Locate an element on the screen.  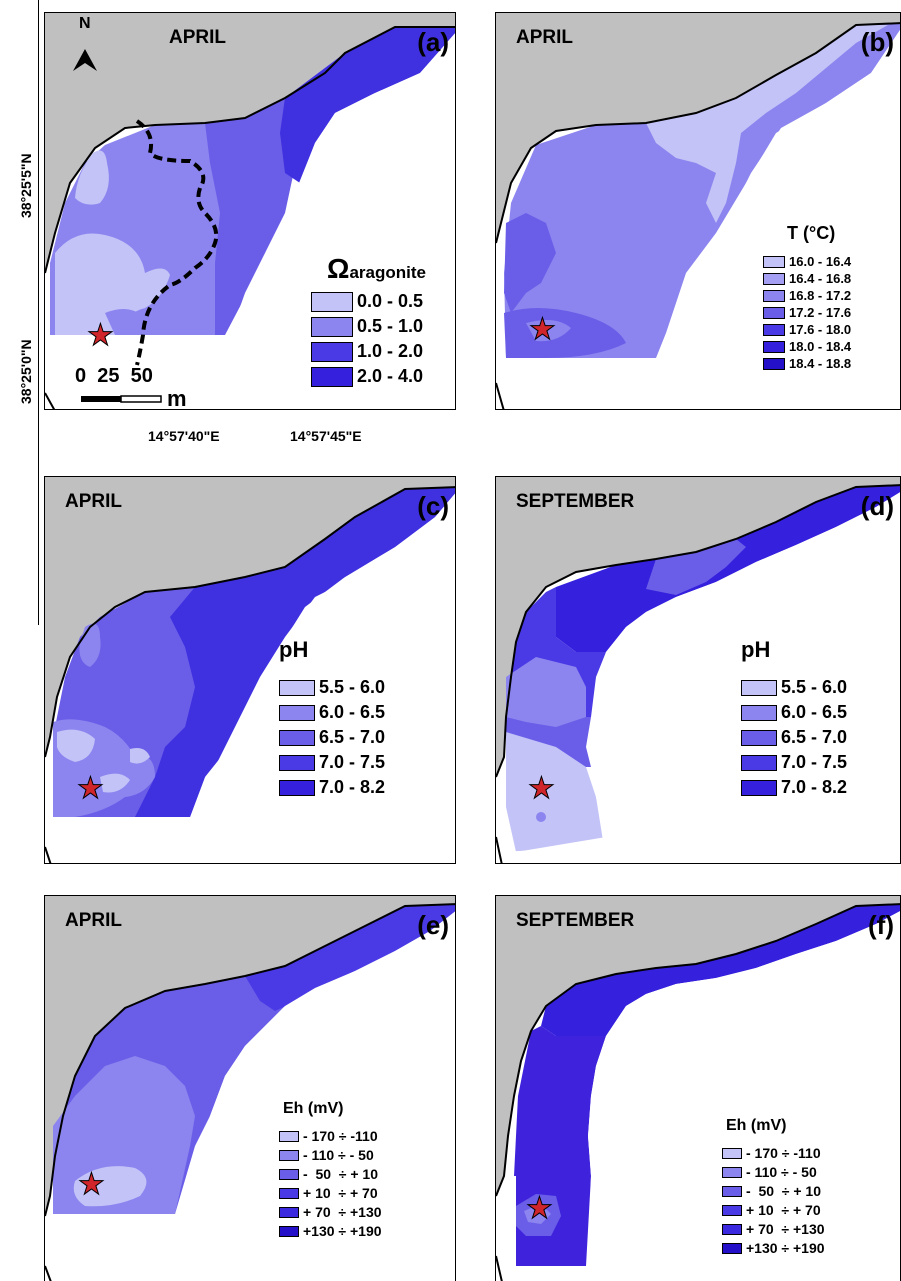
map-e is located at coordinates (250, 1088).